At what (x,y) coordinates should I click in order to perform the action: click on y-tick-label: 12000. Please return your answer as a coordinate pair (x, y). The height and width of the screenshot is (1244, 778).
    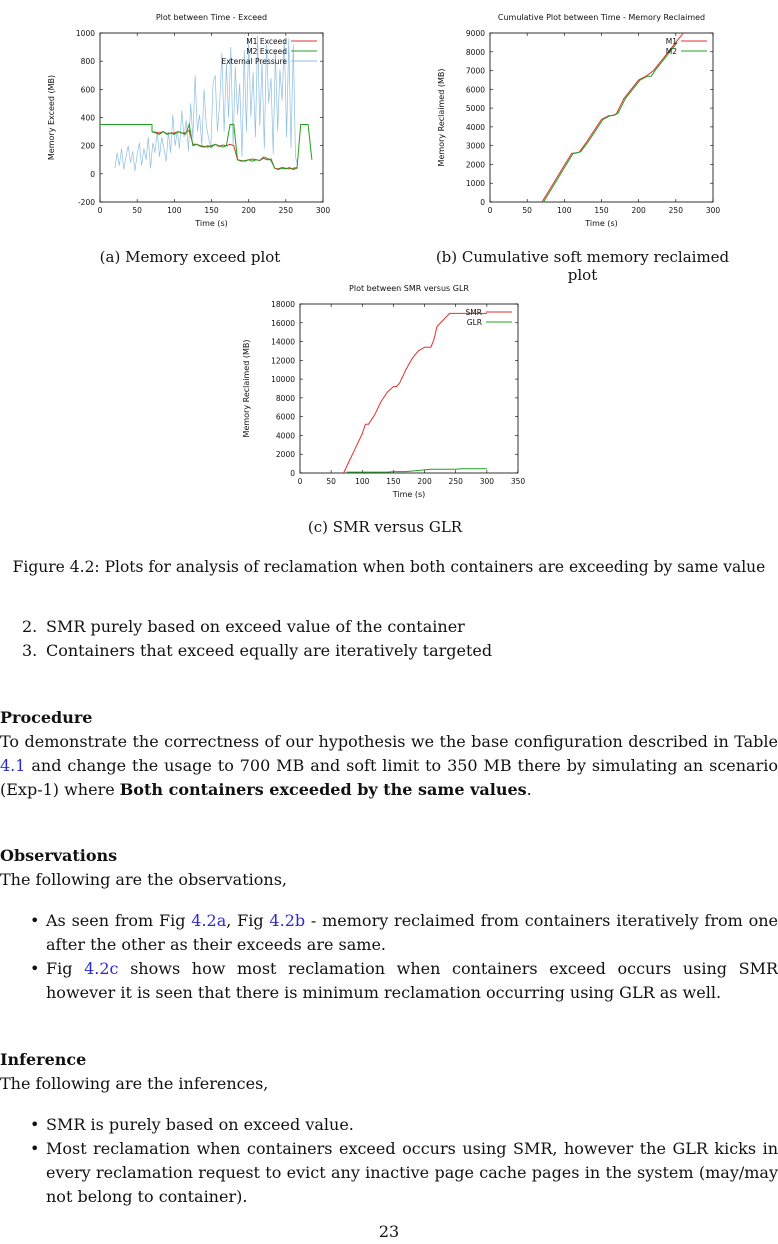
    Looking at the image, I should click on (283, 360).